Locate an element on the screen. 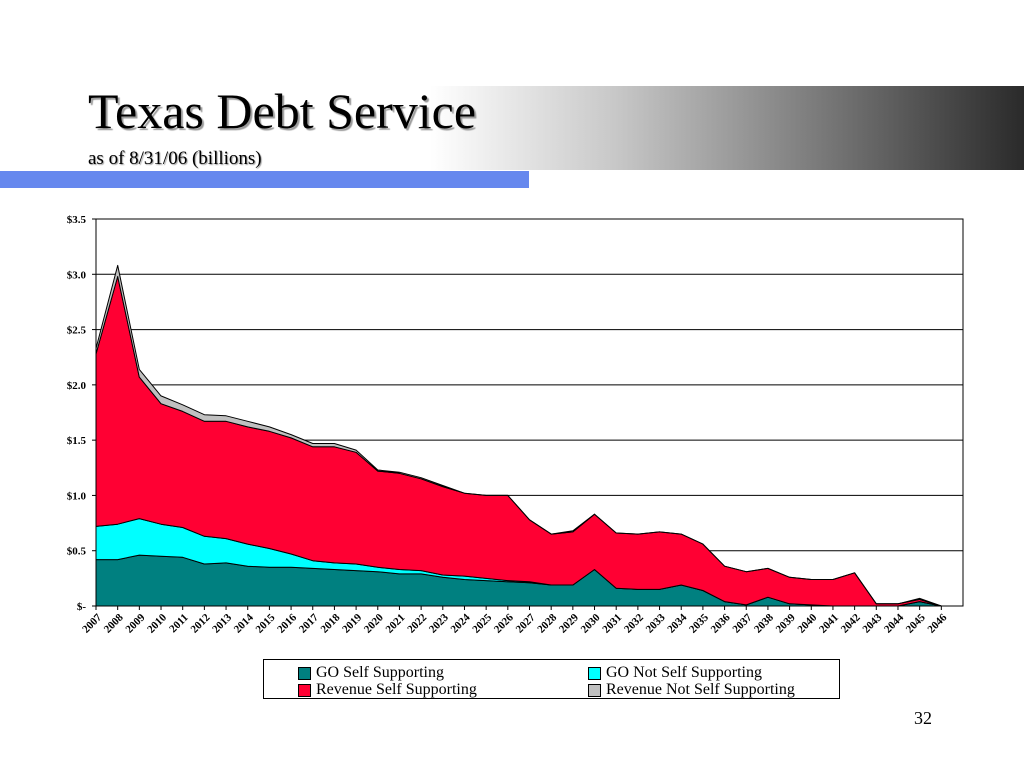 This screenshot has height=768, width=1024. xtick-label: 2046 is located at coordinates (937, 623).